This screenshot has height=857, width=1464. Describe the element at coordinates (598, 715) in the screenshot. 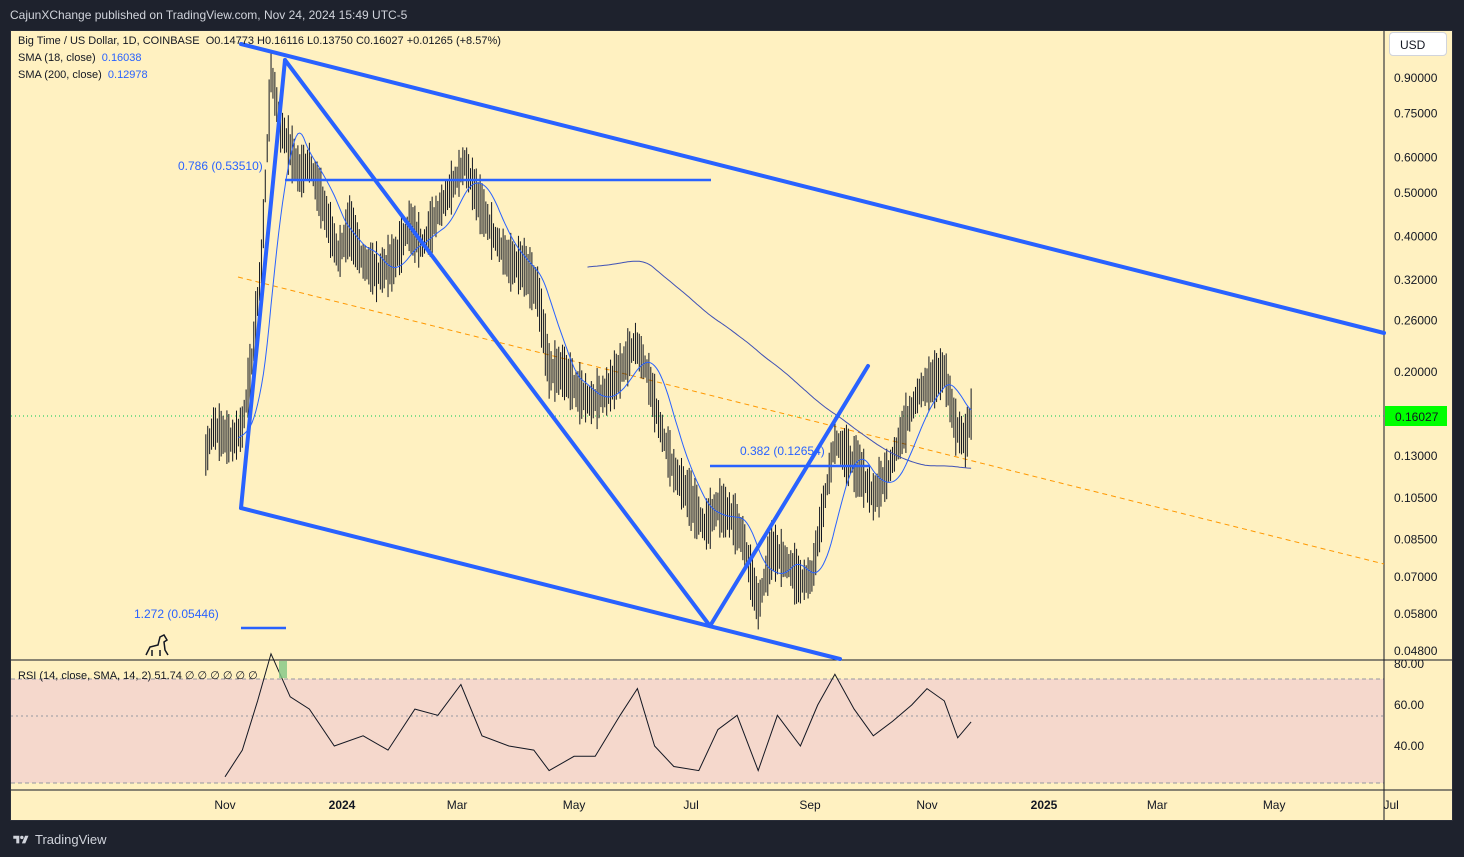

I see `rsi-line` at that location.